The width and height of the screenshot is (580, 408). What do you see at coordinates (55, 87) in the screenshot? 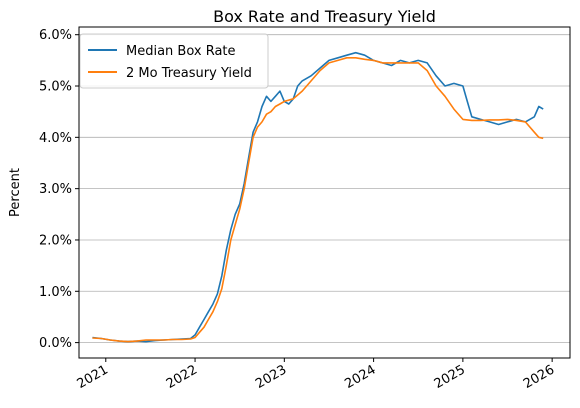
I see `y-tick-label: 5.0%` at bounding box center [55, 87].